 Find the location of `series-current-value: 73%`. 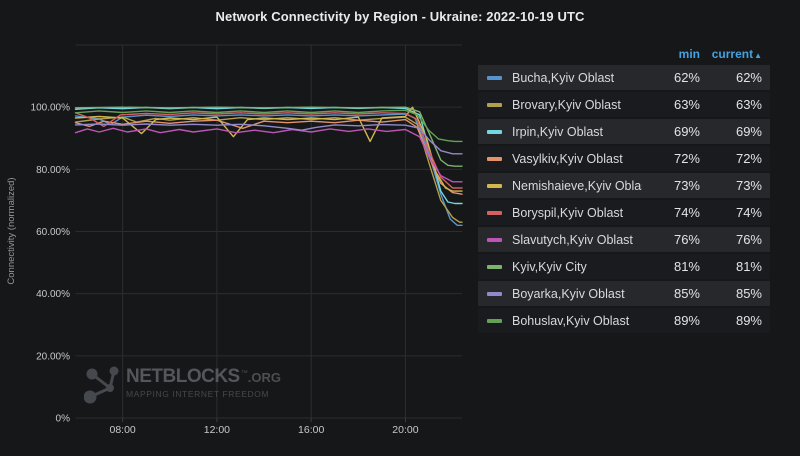

series-current-value: 73% is located at coordinates (748, 185).